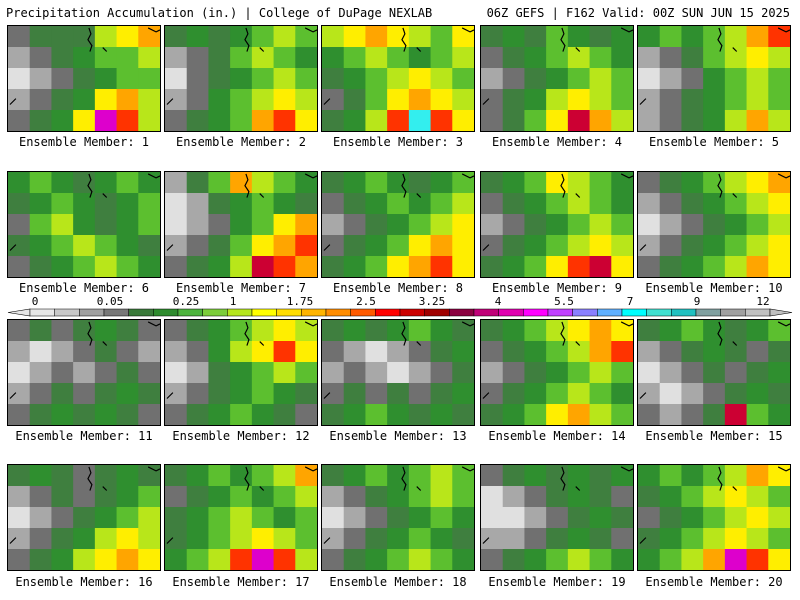 The image size is (800, 600). What do you see at coordinates (714, 582) in the screenshot?
I see `ensemble-member-label: Ensemble Member: 20` at bounding box center [714, 582].